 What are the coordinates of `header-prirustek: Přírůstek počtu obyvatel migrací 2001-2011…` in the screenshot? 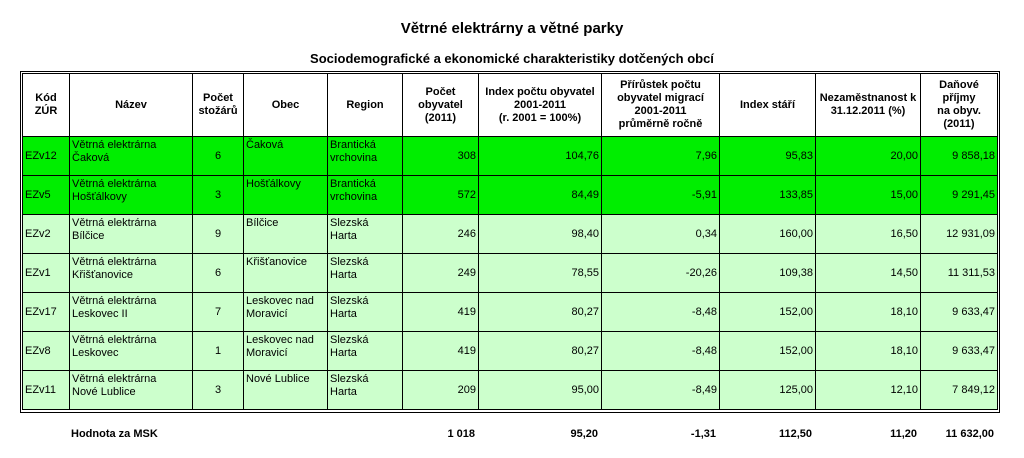 It's located at (660, 105).